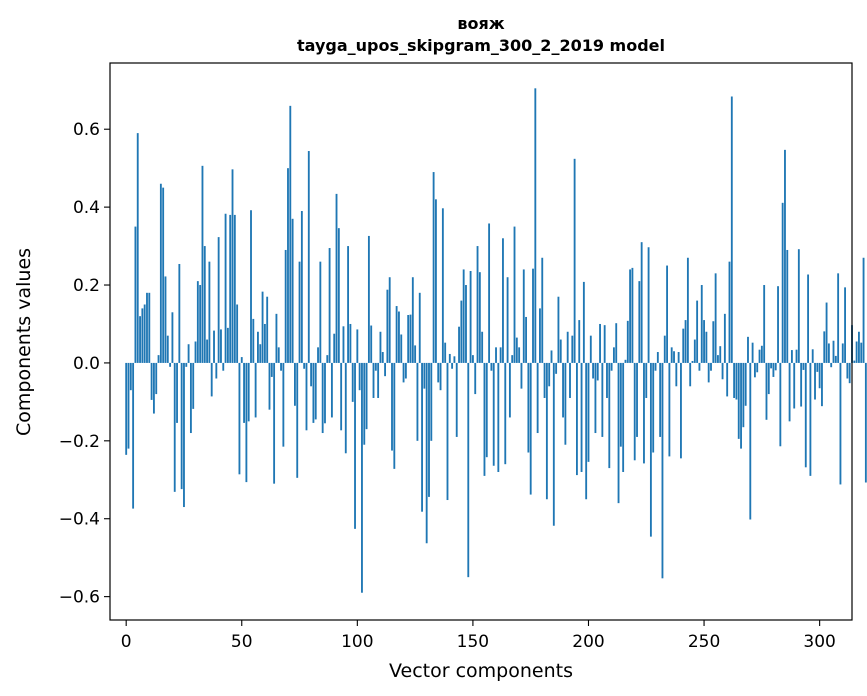 This screenshot has width=867, height=696. Describe the element at coordinates (86, 208) in the screenshot. I see `y-tick-label: 0.4` at that location.